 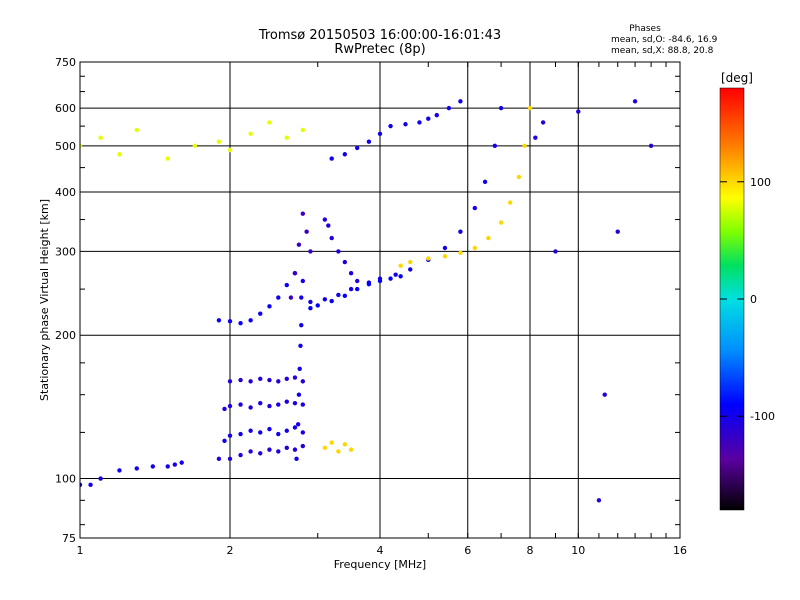 I want to click on y-tick-label-2: 200, so click(x=65, y=335).